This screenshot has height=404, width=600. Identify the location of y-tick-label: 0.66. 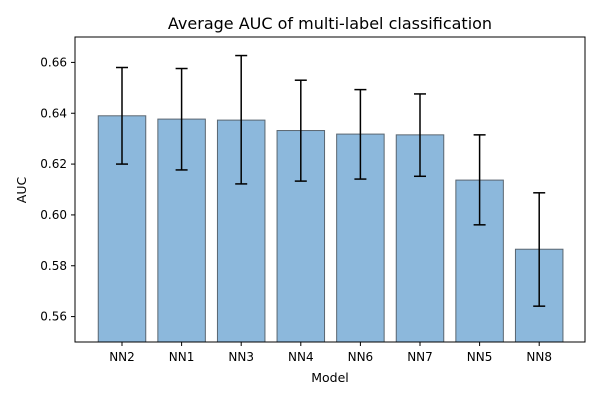
(53, 62).